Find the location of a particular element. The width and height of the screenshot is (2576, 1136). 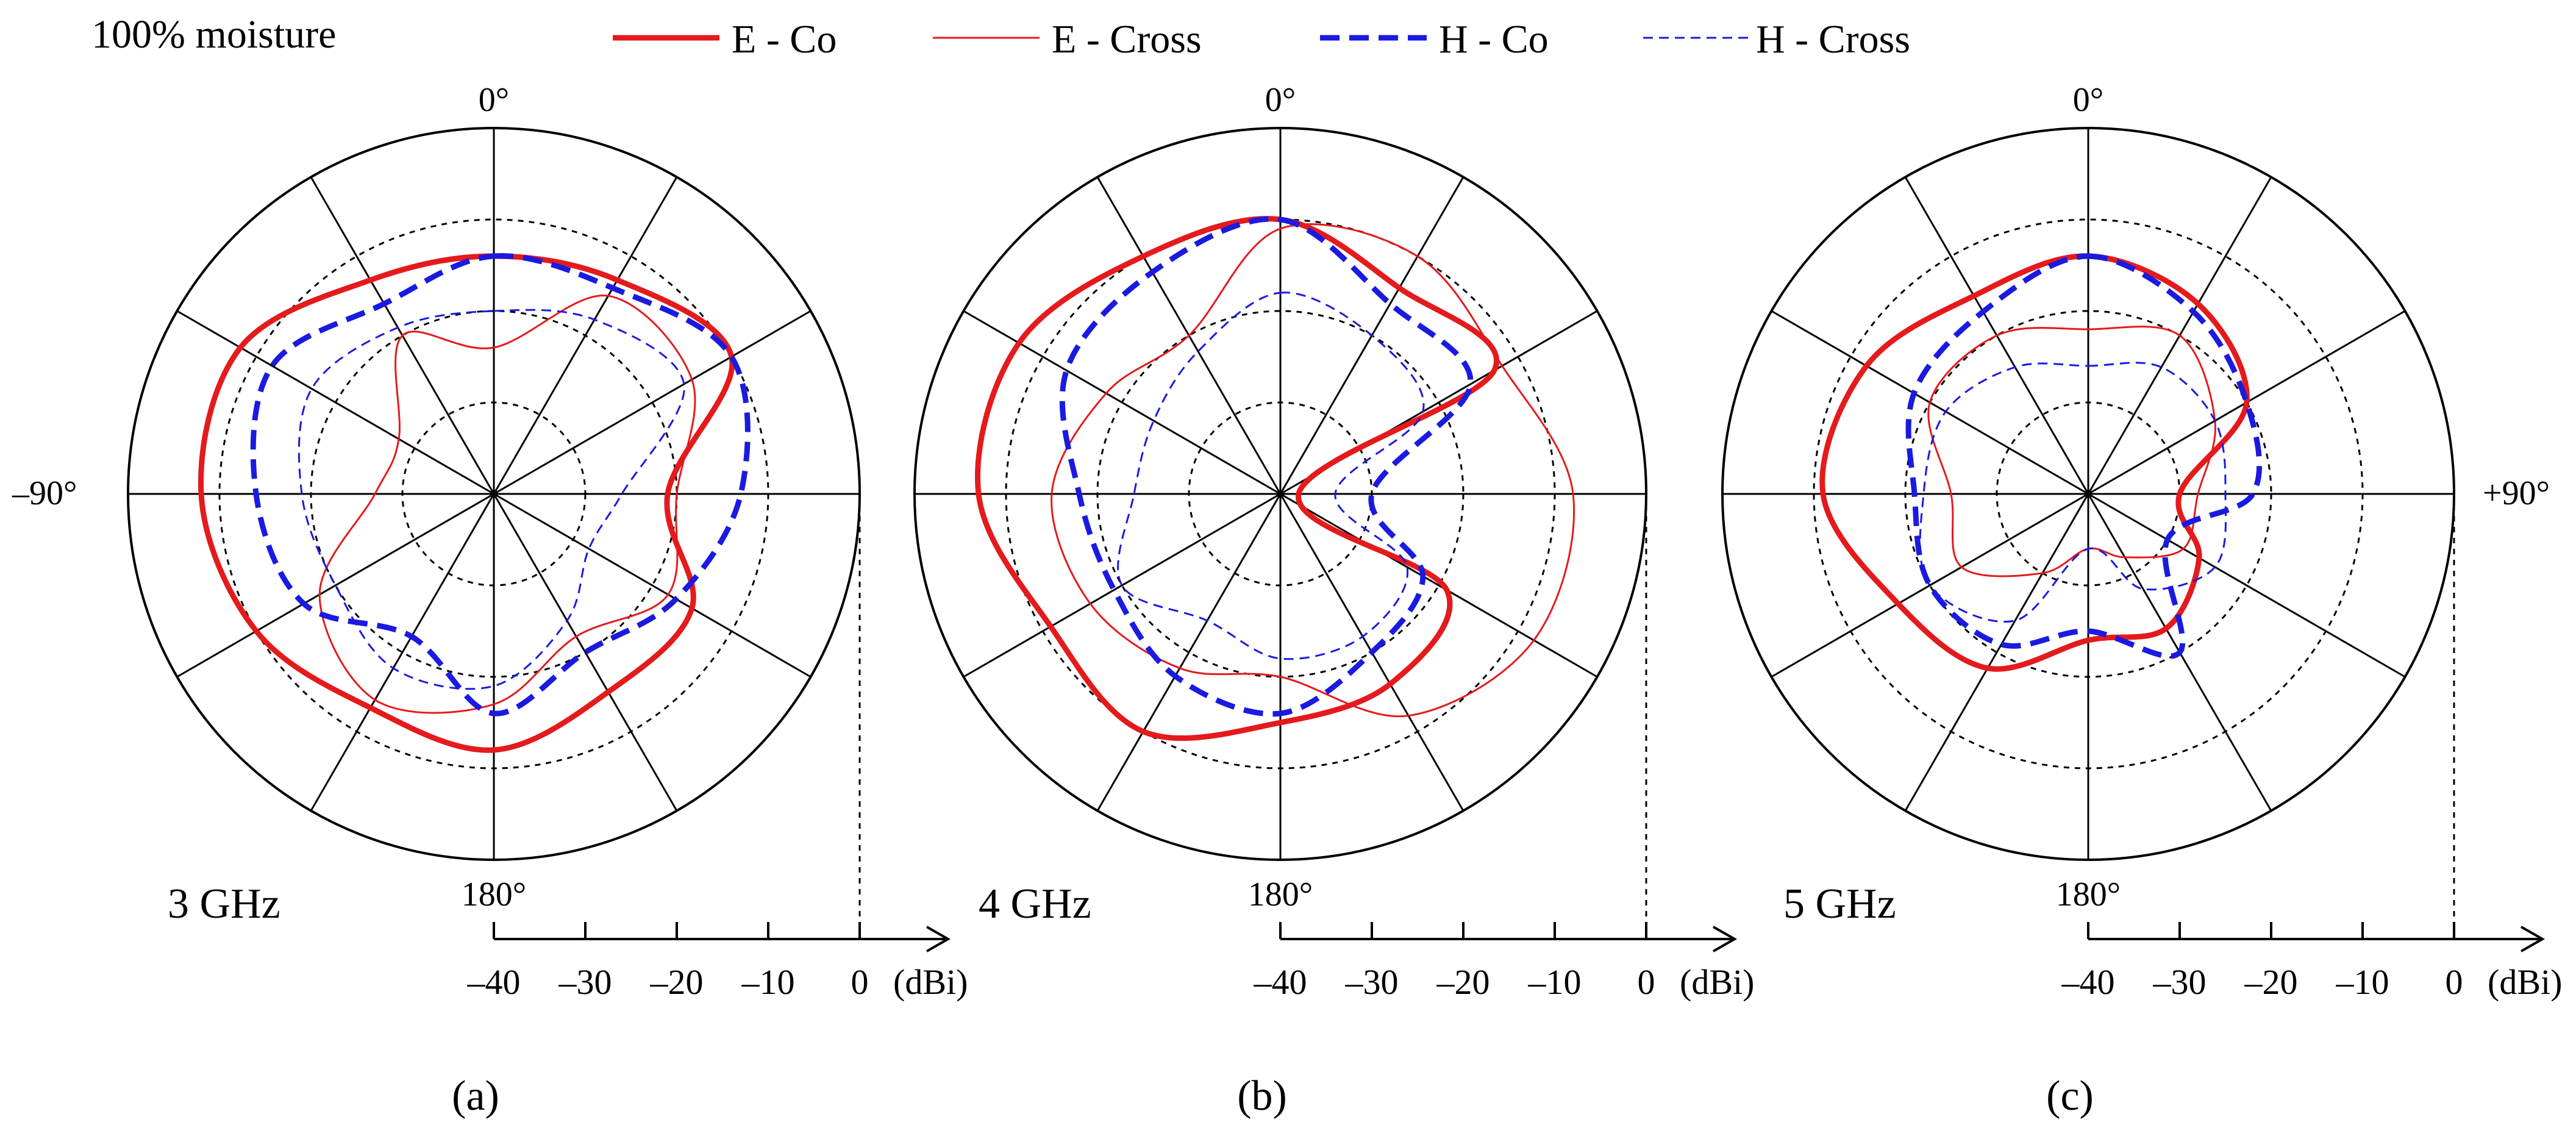

subplot-label-b: (b) is located at coordinates (1262, 1096).